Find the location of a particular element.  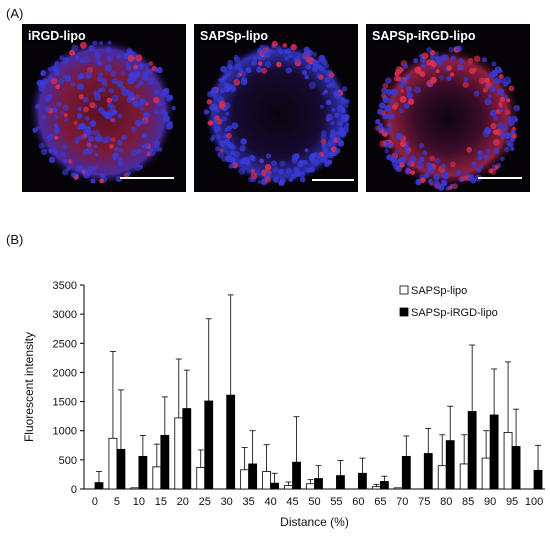

micrograph-sapsp-lipo: SAPSp-lipo is located at coordinates (276, 108).